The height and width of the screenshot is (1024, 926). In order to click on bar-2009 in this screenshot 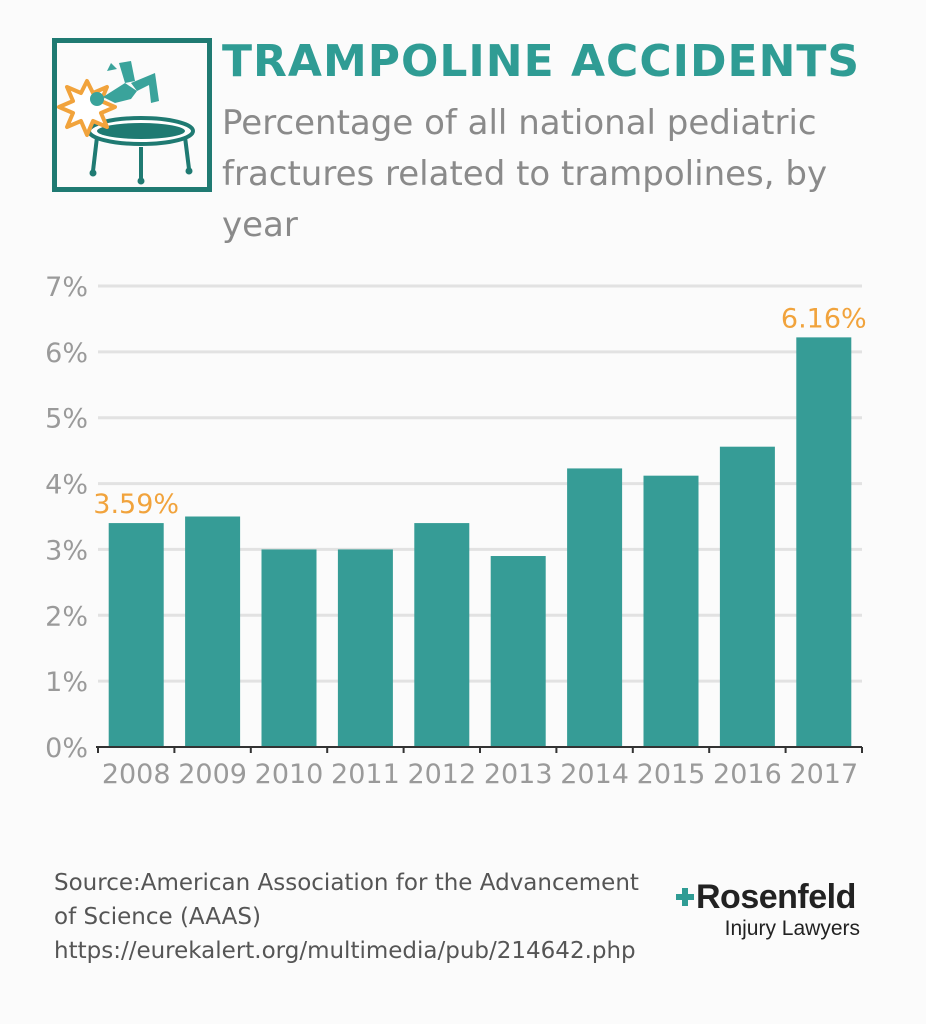, I will do `click(213, 631)`.